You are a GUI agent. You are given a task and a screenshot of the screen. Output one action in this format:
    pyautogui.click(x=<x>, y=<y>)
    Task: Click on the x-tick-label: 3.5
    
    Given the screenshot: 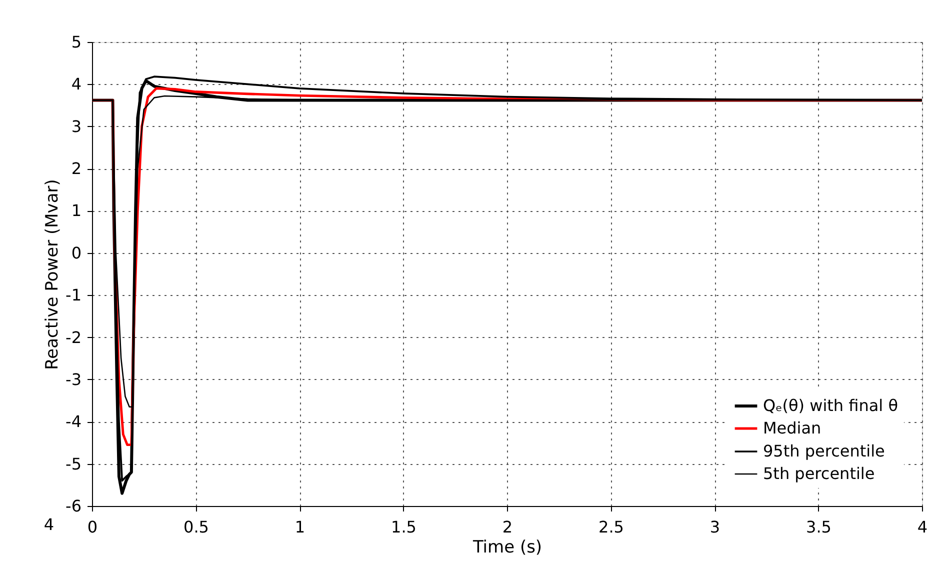 What is the action you would take?
    pyautogui.click(x=819, y=527)
    